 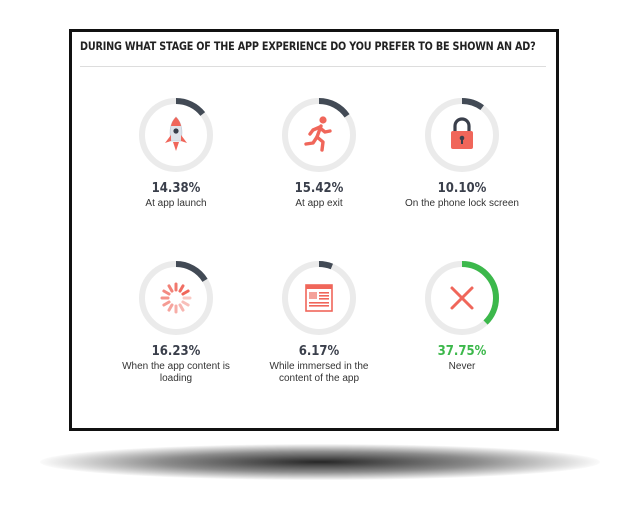 I want to click on item-label: While immersed in the content of the app, so click(x=319, y=372).